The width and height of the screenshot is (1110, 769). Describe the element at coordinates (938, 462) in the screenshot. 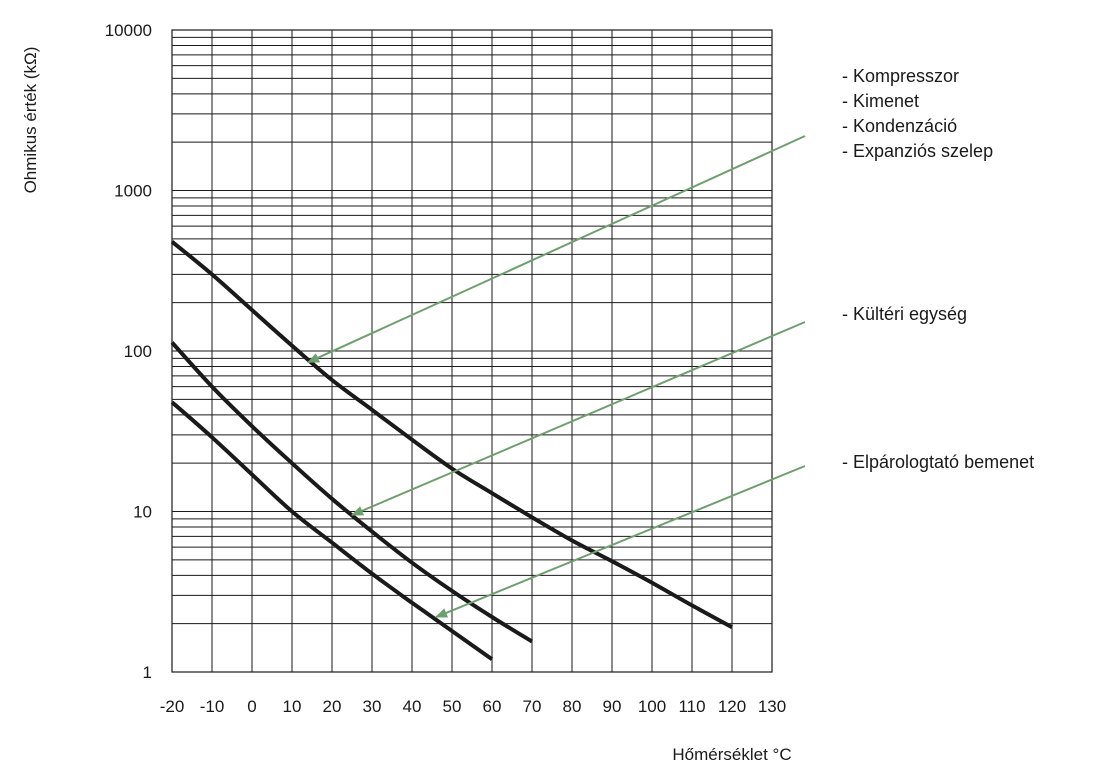

I see `annotation-label: - Elpárologtató bemenet` at that location.